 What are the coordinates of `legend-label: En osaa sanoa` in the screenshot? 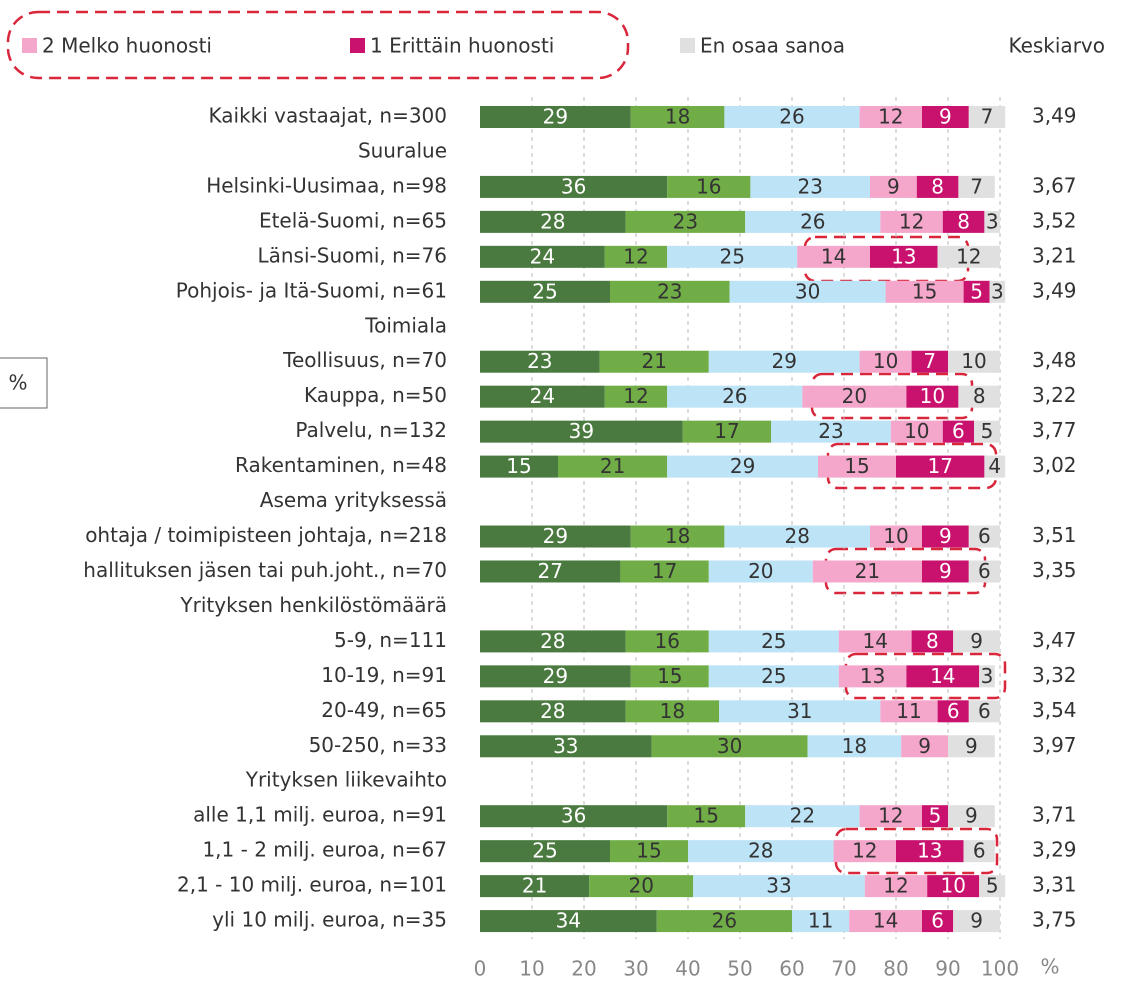 It's located at (772, 46).